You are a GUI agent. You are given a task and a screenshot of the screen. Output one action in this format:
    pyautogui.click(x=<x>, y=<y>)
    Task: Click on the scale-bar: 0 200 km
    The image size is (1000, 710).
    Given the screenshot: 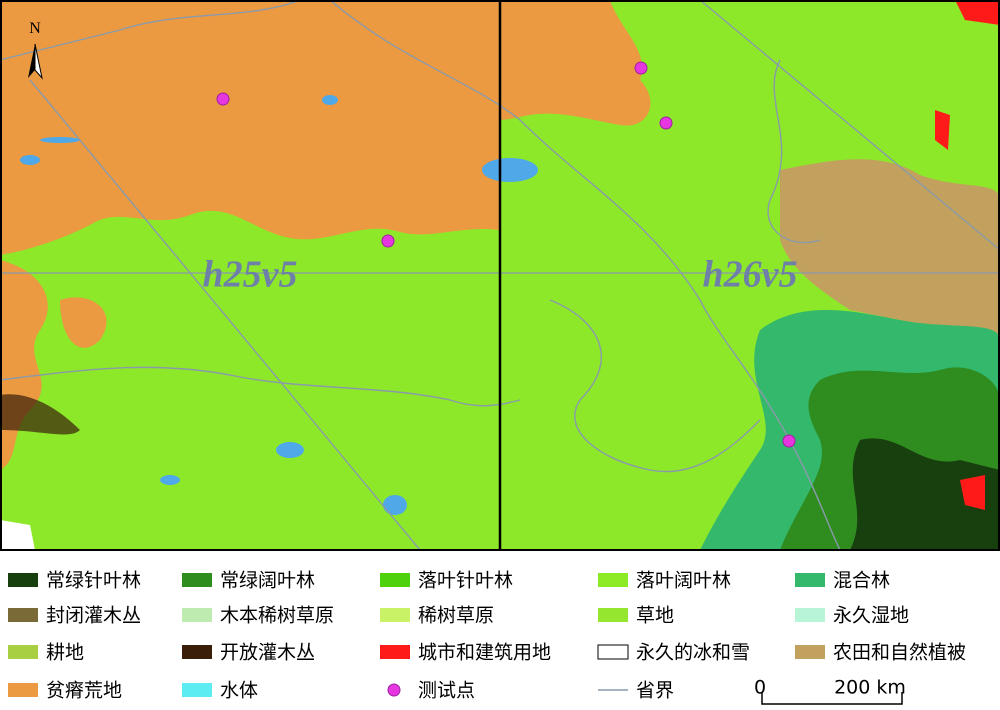 What is the action you would take?
    pyautogui.click(x=830, y=691)
    